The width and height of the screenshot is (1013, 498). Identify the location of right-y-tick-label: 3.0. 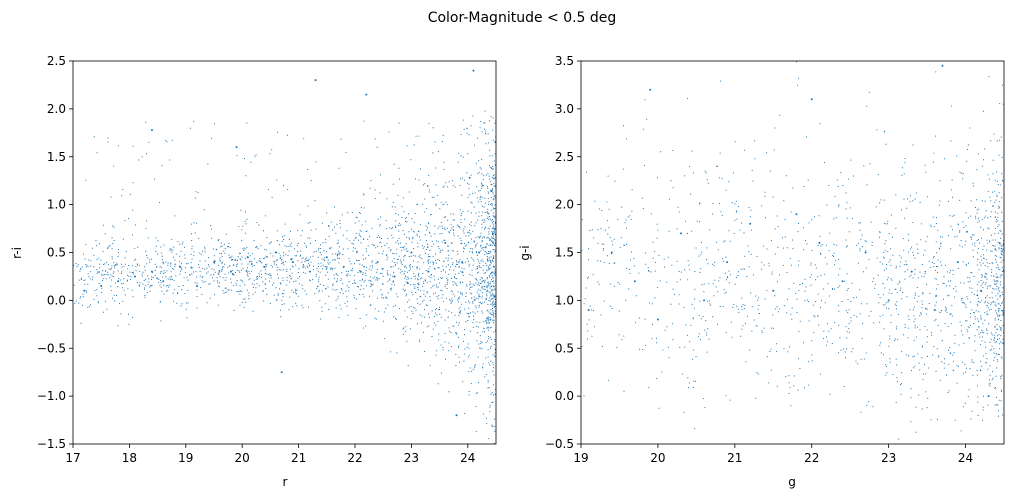
(564, 109).